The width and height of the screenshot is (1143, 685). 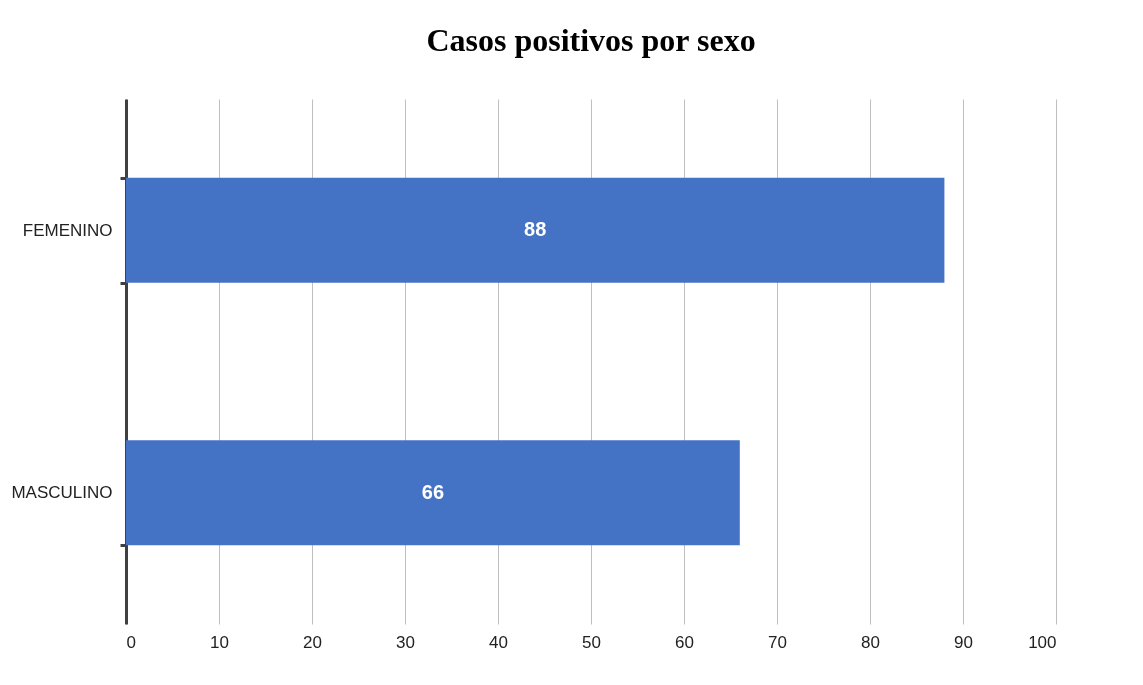 What do you see at coordinates (405, 642) in the screenshot?
I see `x-tick-label: 30` at bounding box center [405, 642].